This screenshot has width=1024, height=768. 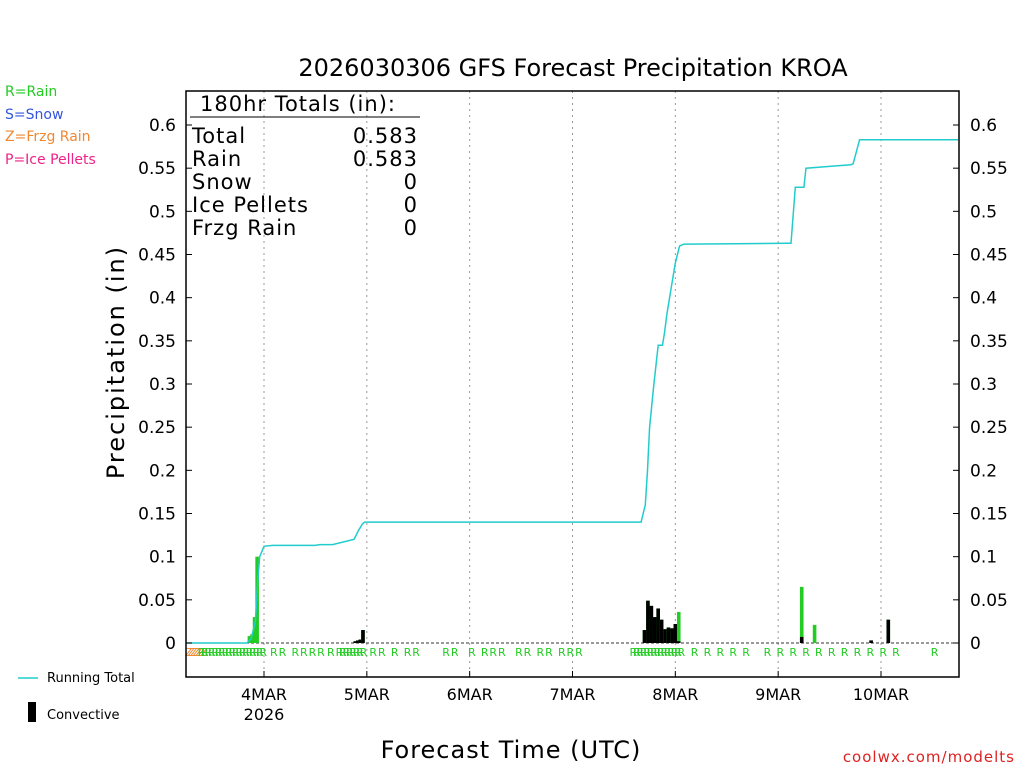 I want to click on y-tick-label-left: 0, so click(x=170, y=644).